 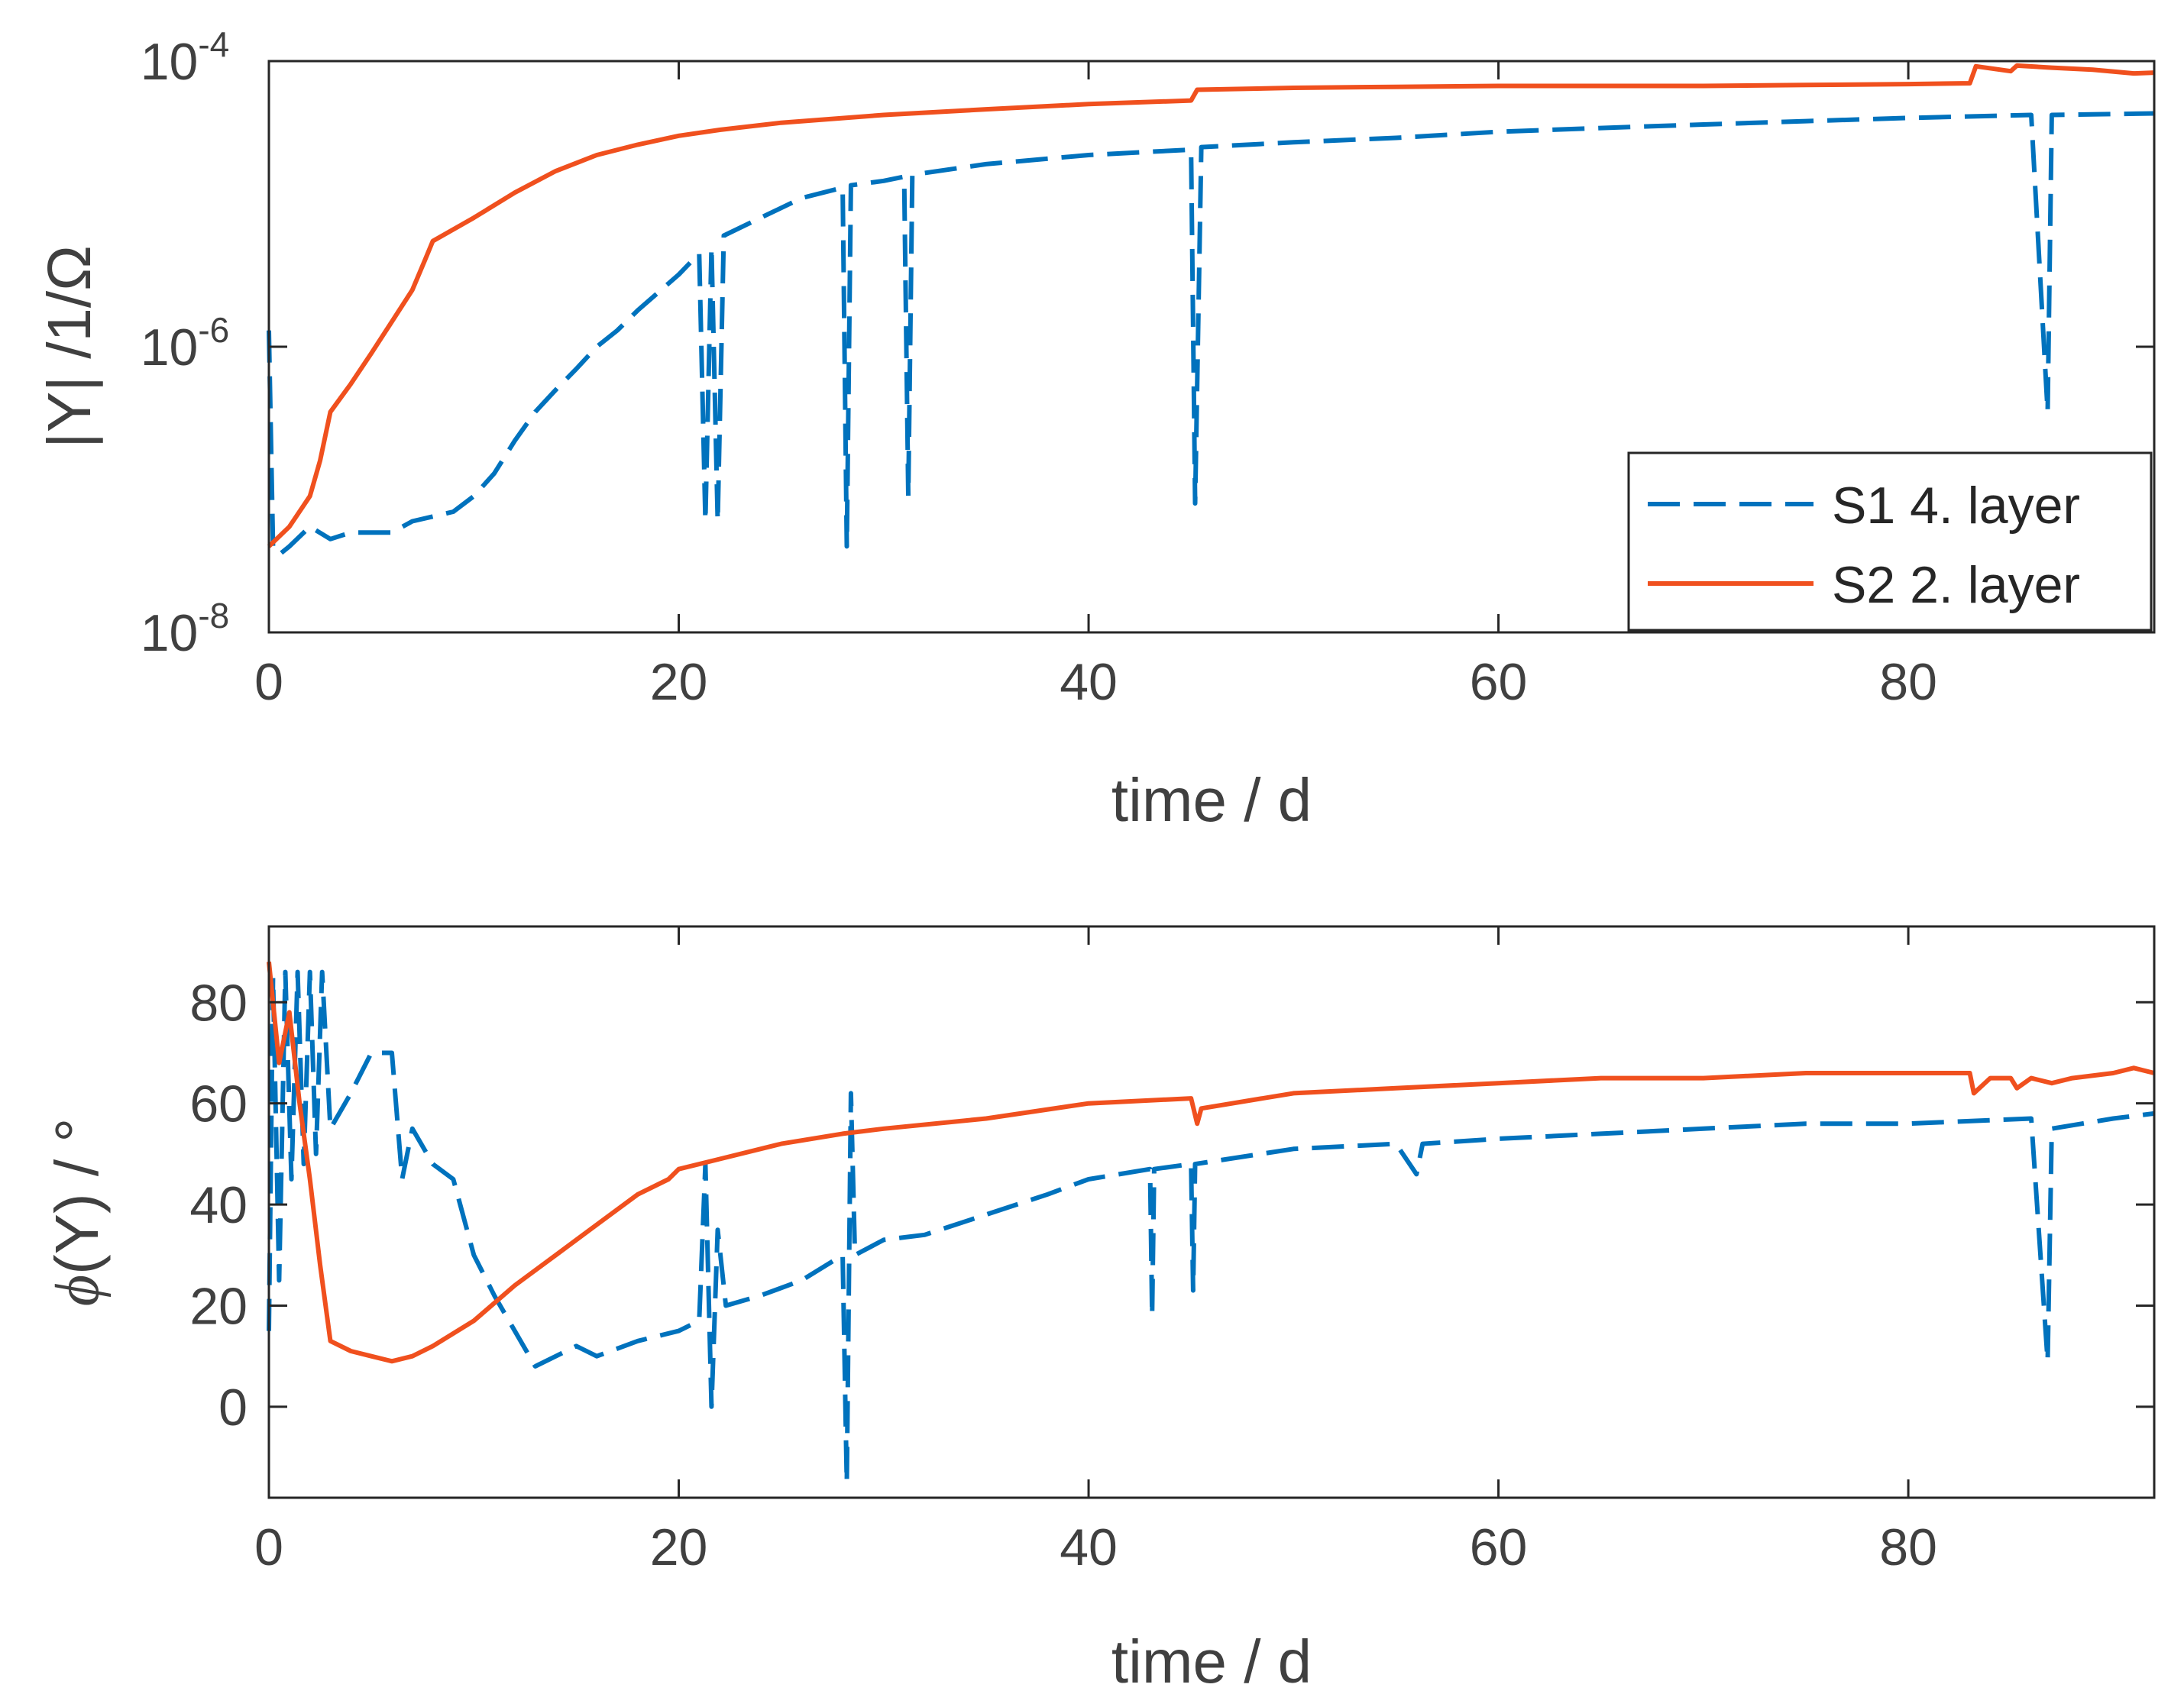 What do you see at coordinates (213, 330) in the screenshot?
I see `y-tick-exponent: -6` at bounding box center [213, 330].